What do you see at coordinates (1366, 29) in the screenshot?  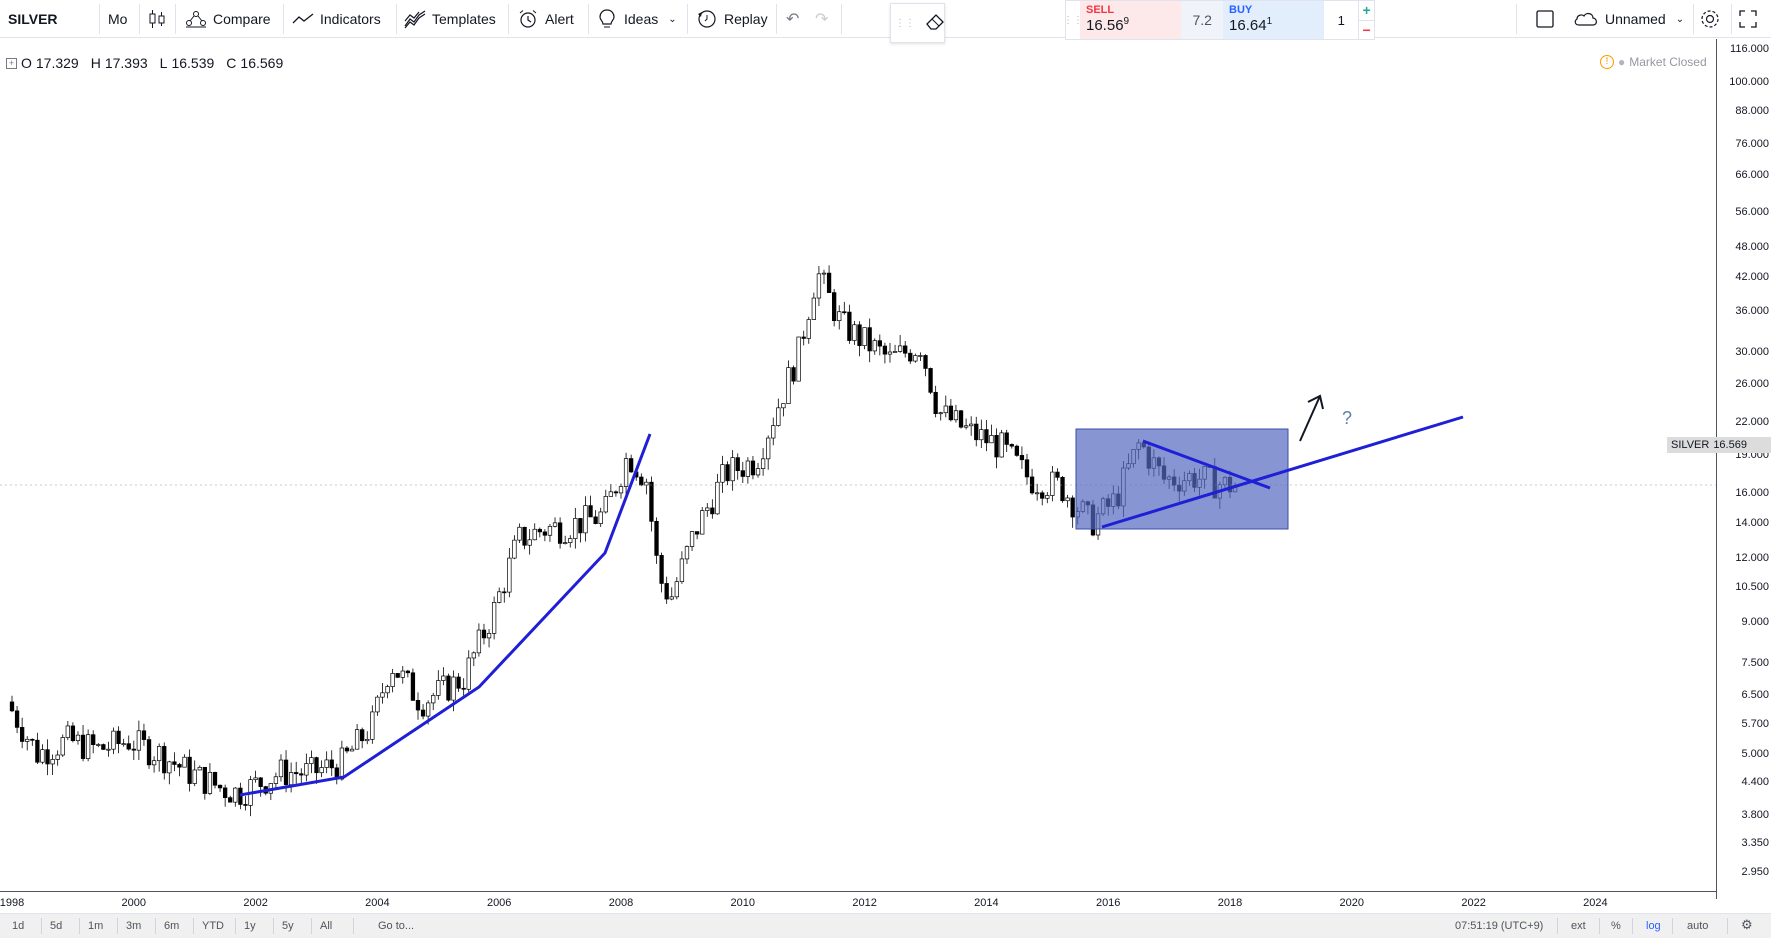 I see `decrease-quantity-button: −` at bounding box center [1366, 29].